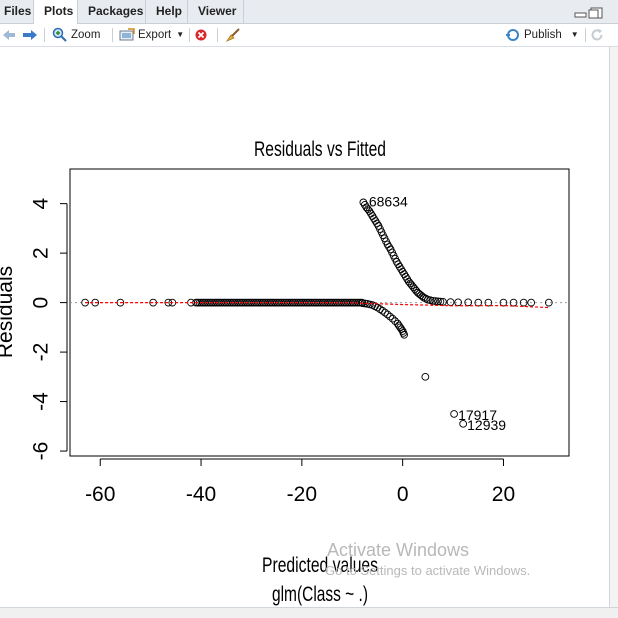  I want to click on x-tick-label: 20, so click(503, 494).